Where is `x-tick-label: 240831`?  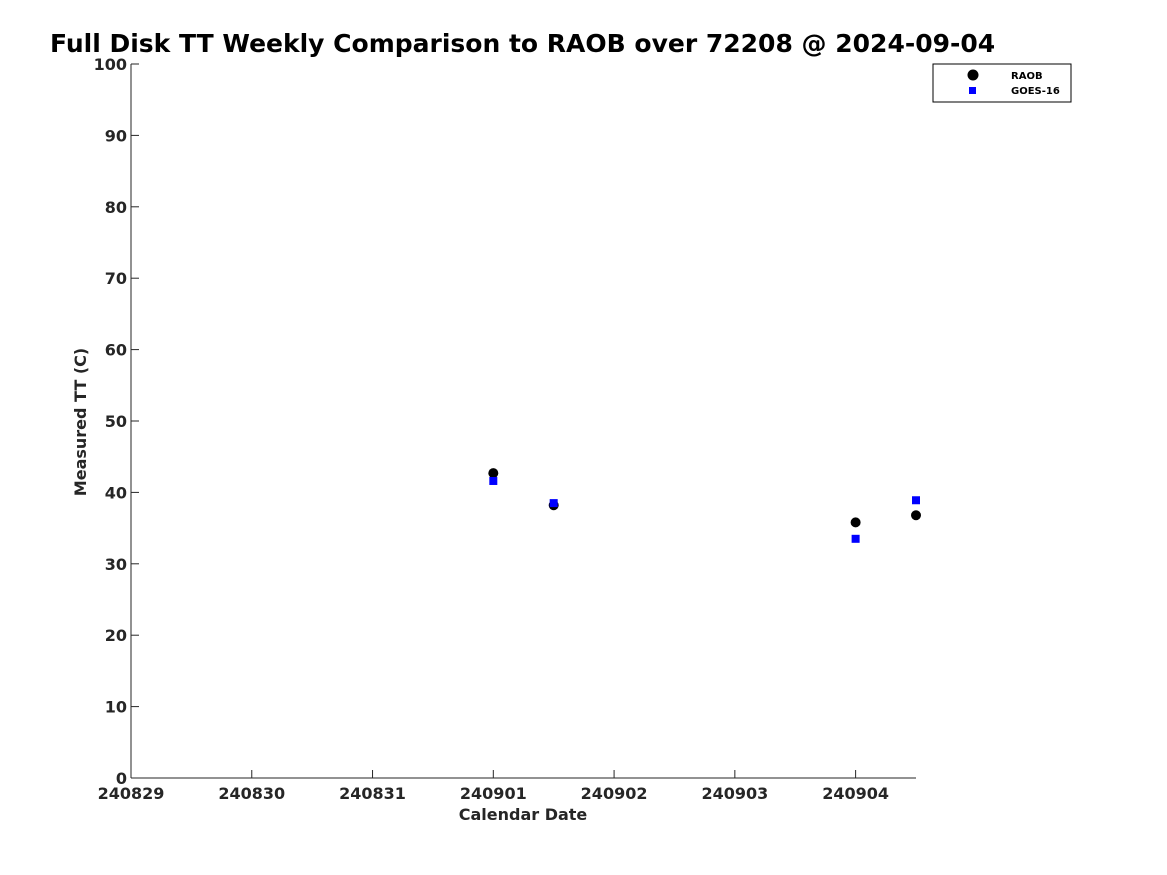 x-tick-label: 240831 is located at coordinates (372, 793).